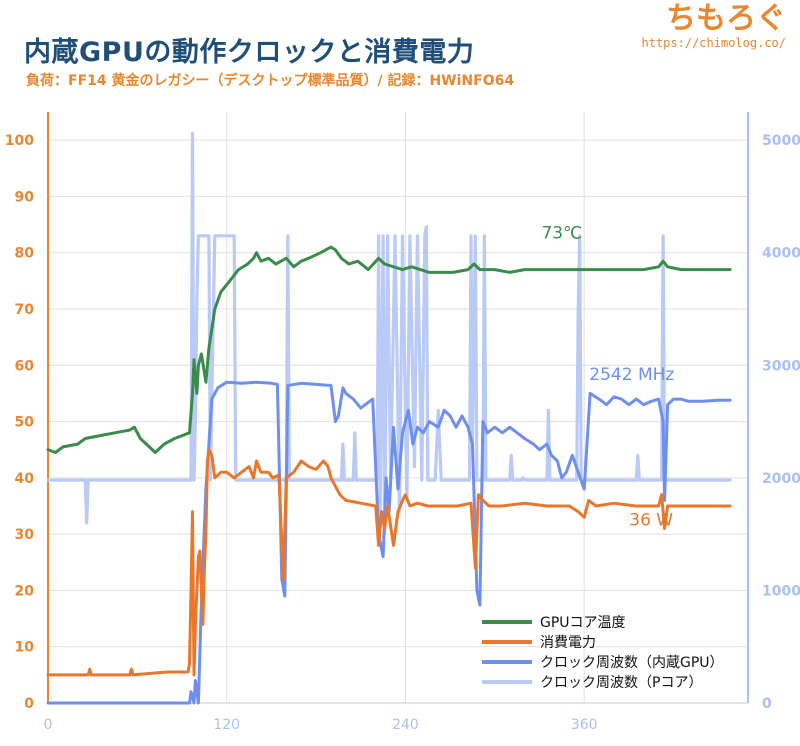  What do you see at coordinates (651, 521) in the screenshot?
I see `annotation-power: 36 W` at bounding box center [651, 521].